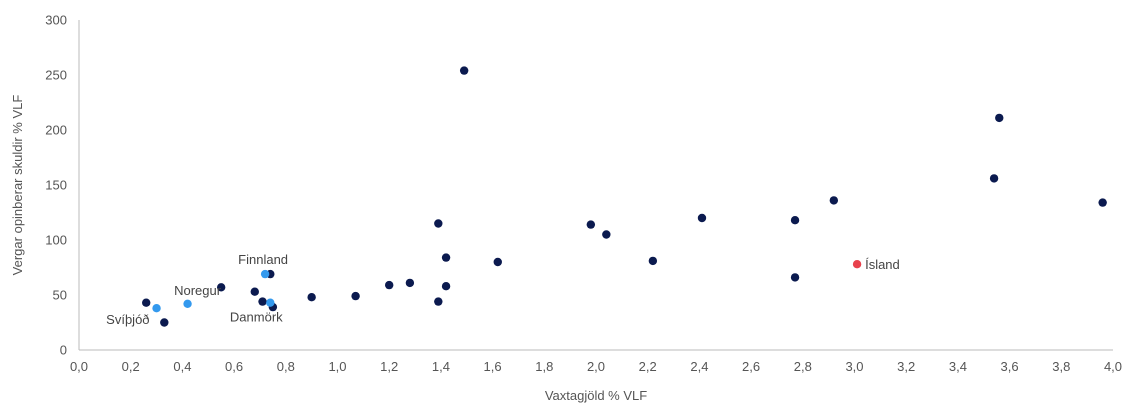 This screenshot has width=1128, height=412. What do you see at coordinates (544, 366) in the screenshot?
I see `x-tick-label: 1,8` at bounding box center [544, 366].